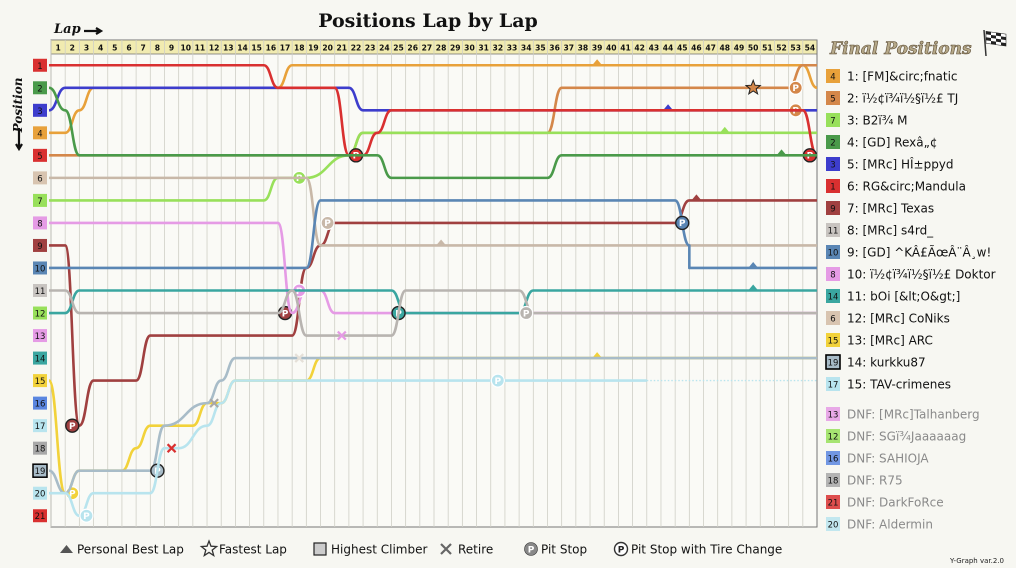  What do you see at coordinates (833, 482) in the screenshot?
I see `start-number: 18` at bounding box center [833, 482].